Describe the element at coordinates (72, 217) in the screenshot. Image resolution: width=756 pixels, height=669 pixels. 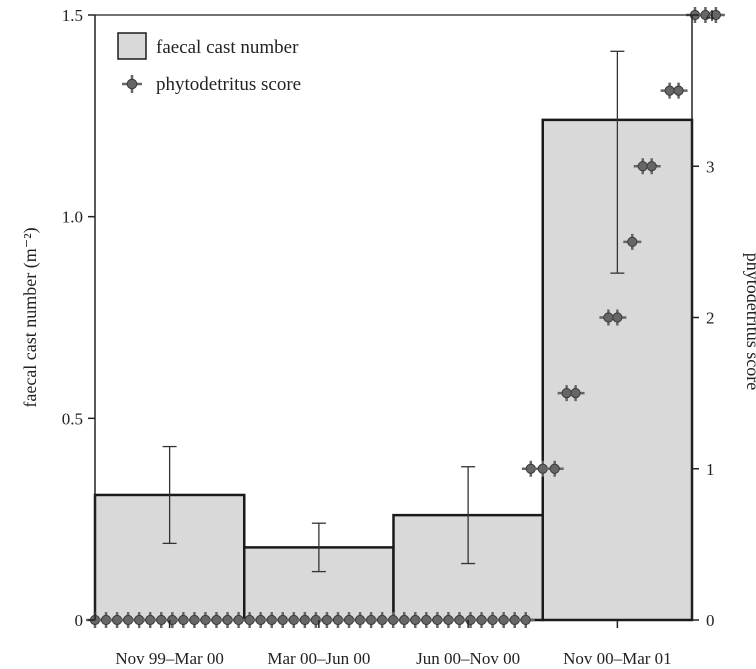
I see `left-tick-label-2: 1.0` at that location.